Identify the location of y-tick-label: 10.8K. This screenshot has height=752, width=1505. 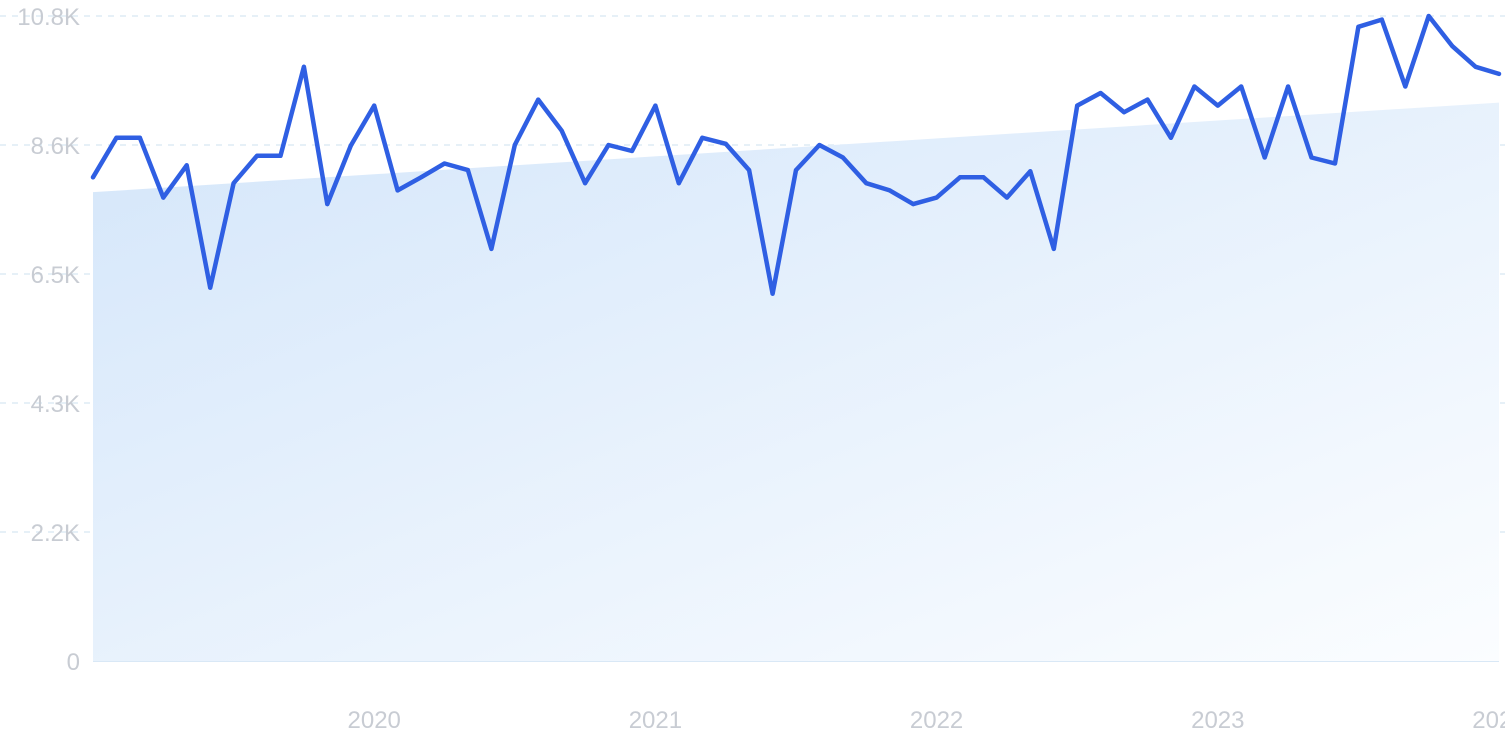
(48, 17).